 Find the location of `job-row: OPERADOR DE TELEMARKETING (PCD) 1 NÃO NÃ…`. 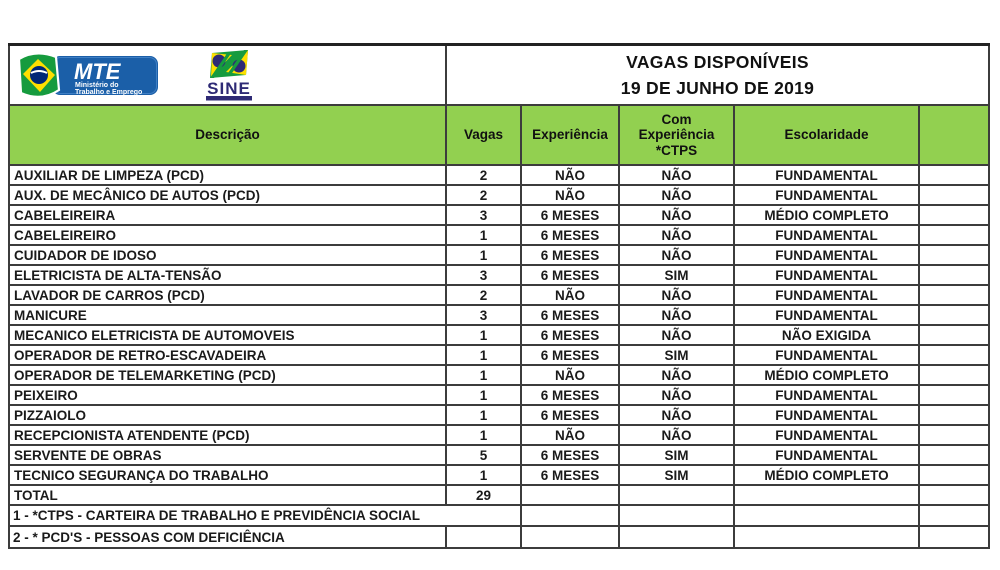

job-row: OPERADOR DE TELEMARKETING (PCD) 1 NÃO NÃ… is located at coordinates (499, 375).